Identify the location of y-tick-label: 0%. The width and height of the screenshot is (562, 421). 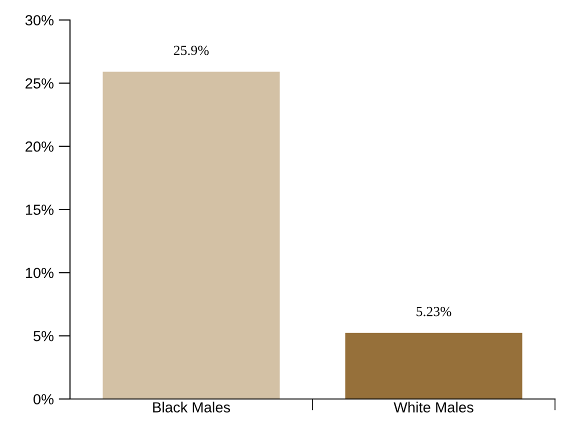
(44, 399).